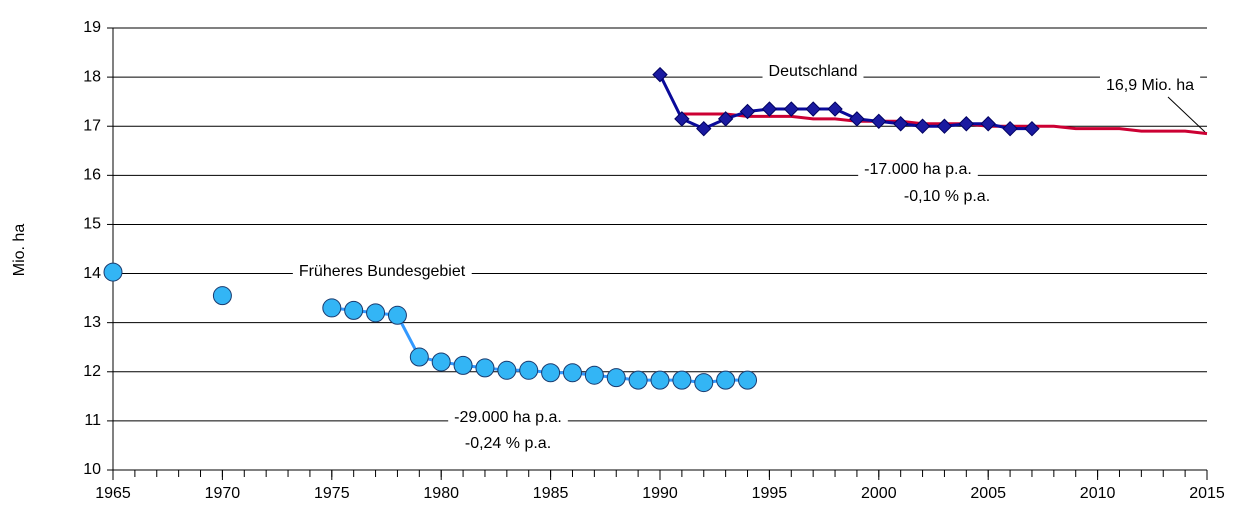 The height and width of the screenshot is (516, 1236). What do you see at coordinates (92, 27) in the screenshot?
I see `y-tick-label: 19` at bounding box center [92, 27].